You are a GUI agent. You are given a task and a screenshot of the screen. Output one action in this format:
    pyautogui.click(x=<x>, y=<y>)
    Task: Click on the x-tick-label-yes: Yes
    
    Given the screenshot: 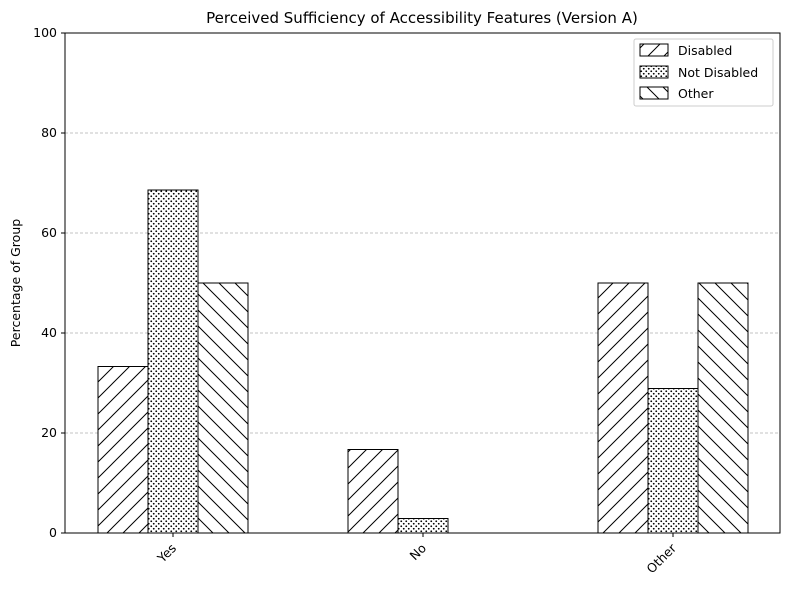 What is the action you would take?
    pyautogui.click(x=167, y=554)
    